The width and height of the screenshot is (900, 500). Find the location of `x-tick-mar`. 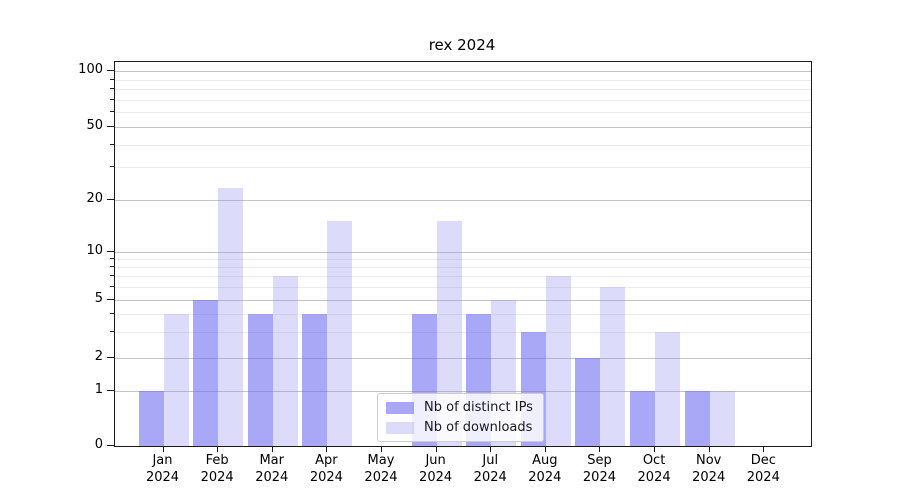

x-tick-mar is located at coordinates (272, 449).